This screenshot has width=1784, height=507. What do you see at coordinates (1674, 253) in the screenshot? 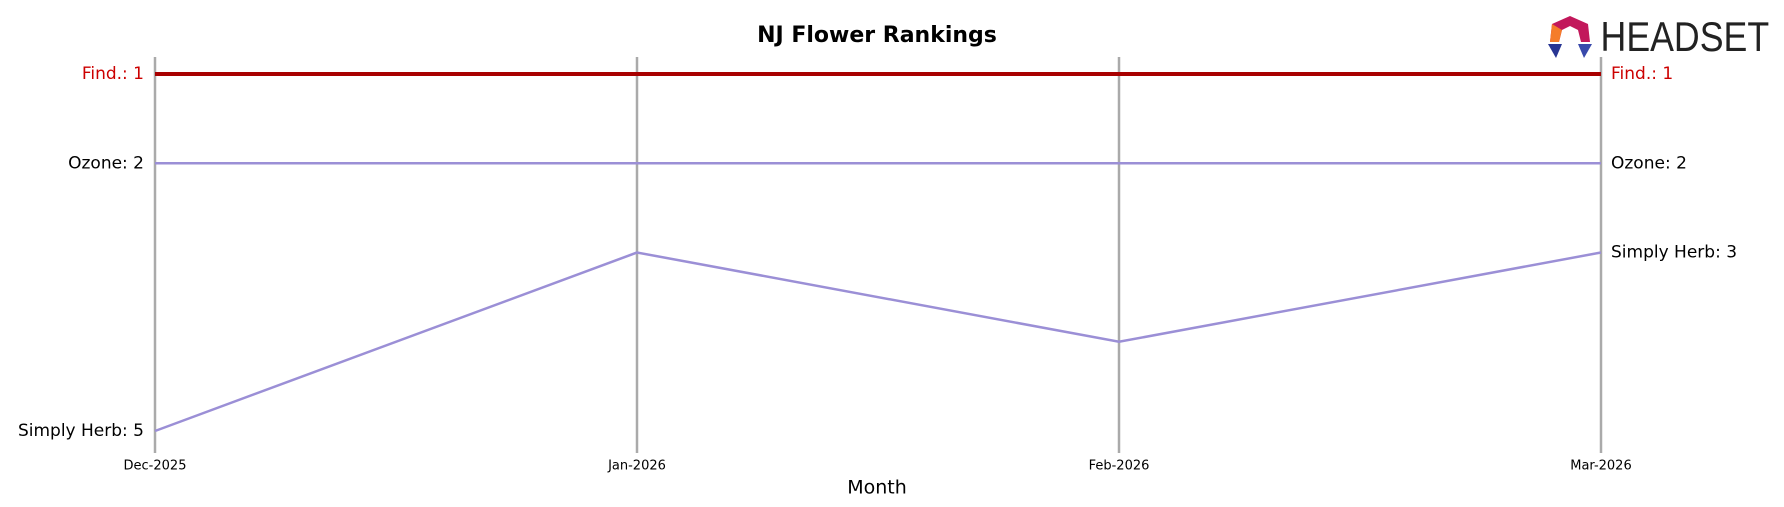
I see `value-label: Simply Herb: 3` at bounding box center [1674, 253].